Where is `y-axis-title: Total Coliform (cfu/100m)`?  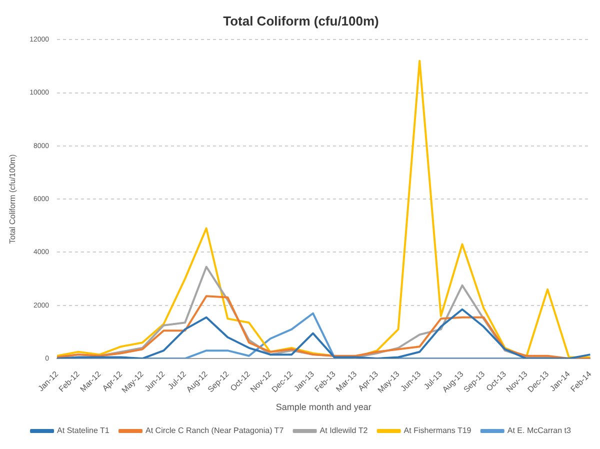 y-axis-title: Total Coliform (cfu/100m) is located at coordinates (13, 199).